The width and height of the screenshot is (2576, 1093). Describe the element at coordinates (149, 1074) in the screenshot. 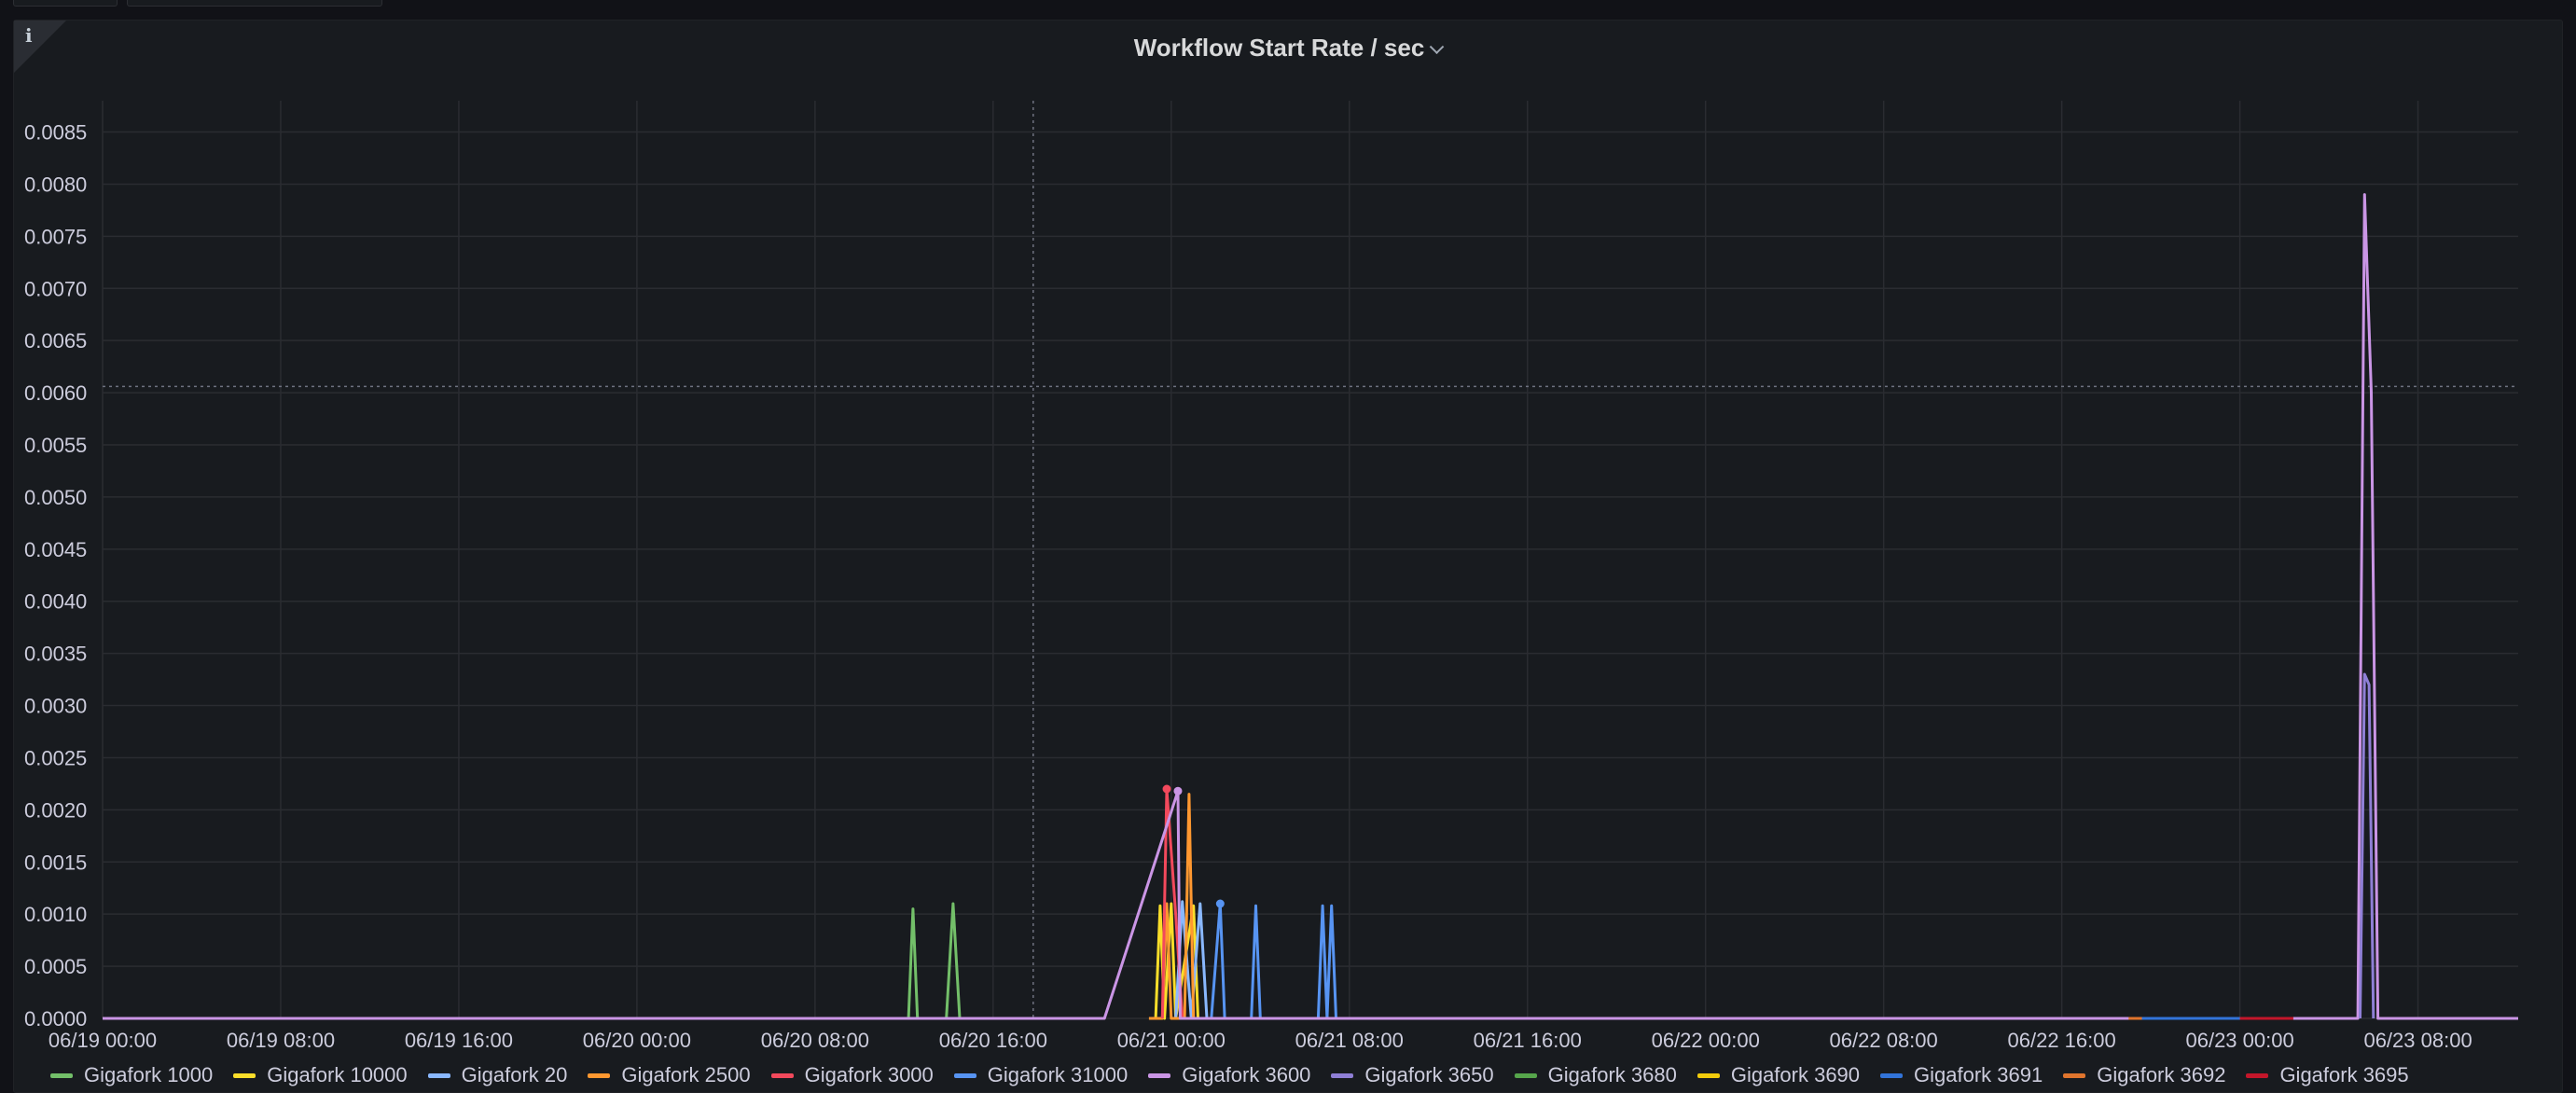

I see `legend-label: Gigafork 1000` at that location.